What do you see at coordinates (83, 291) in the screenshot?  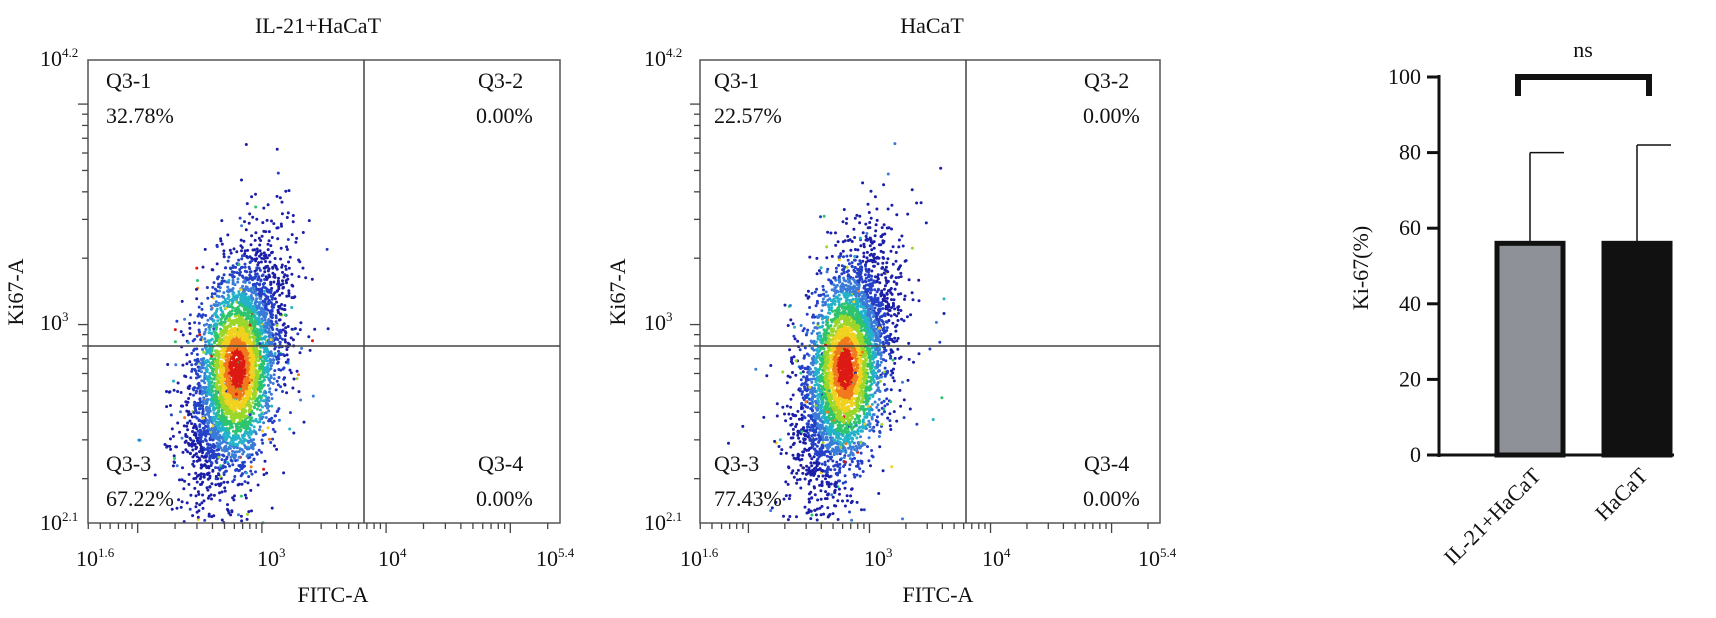 I see `y-axis-ticks` at bounding box center [83, 291].